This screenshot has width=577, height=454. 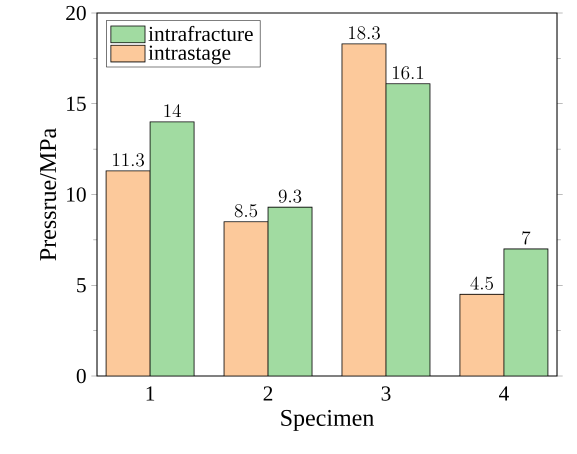 I want to click on data-label: 16. 1, so click(x=408, y=73).